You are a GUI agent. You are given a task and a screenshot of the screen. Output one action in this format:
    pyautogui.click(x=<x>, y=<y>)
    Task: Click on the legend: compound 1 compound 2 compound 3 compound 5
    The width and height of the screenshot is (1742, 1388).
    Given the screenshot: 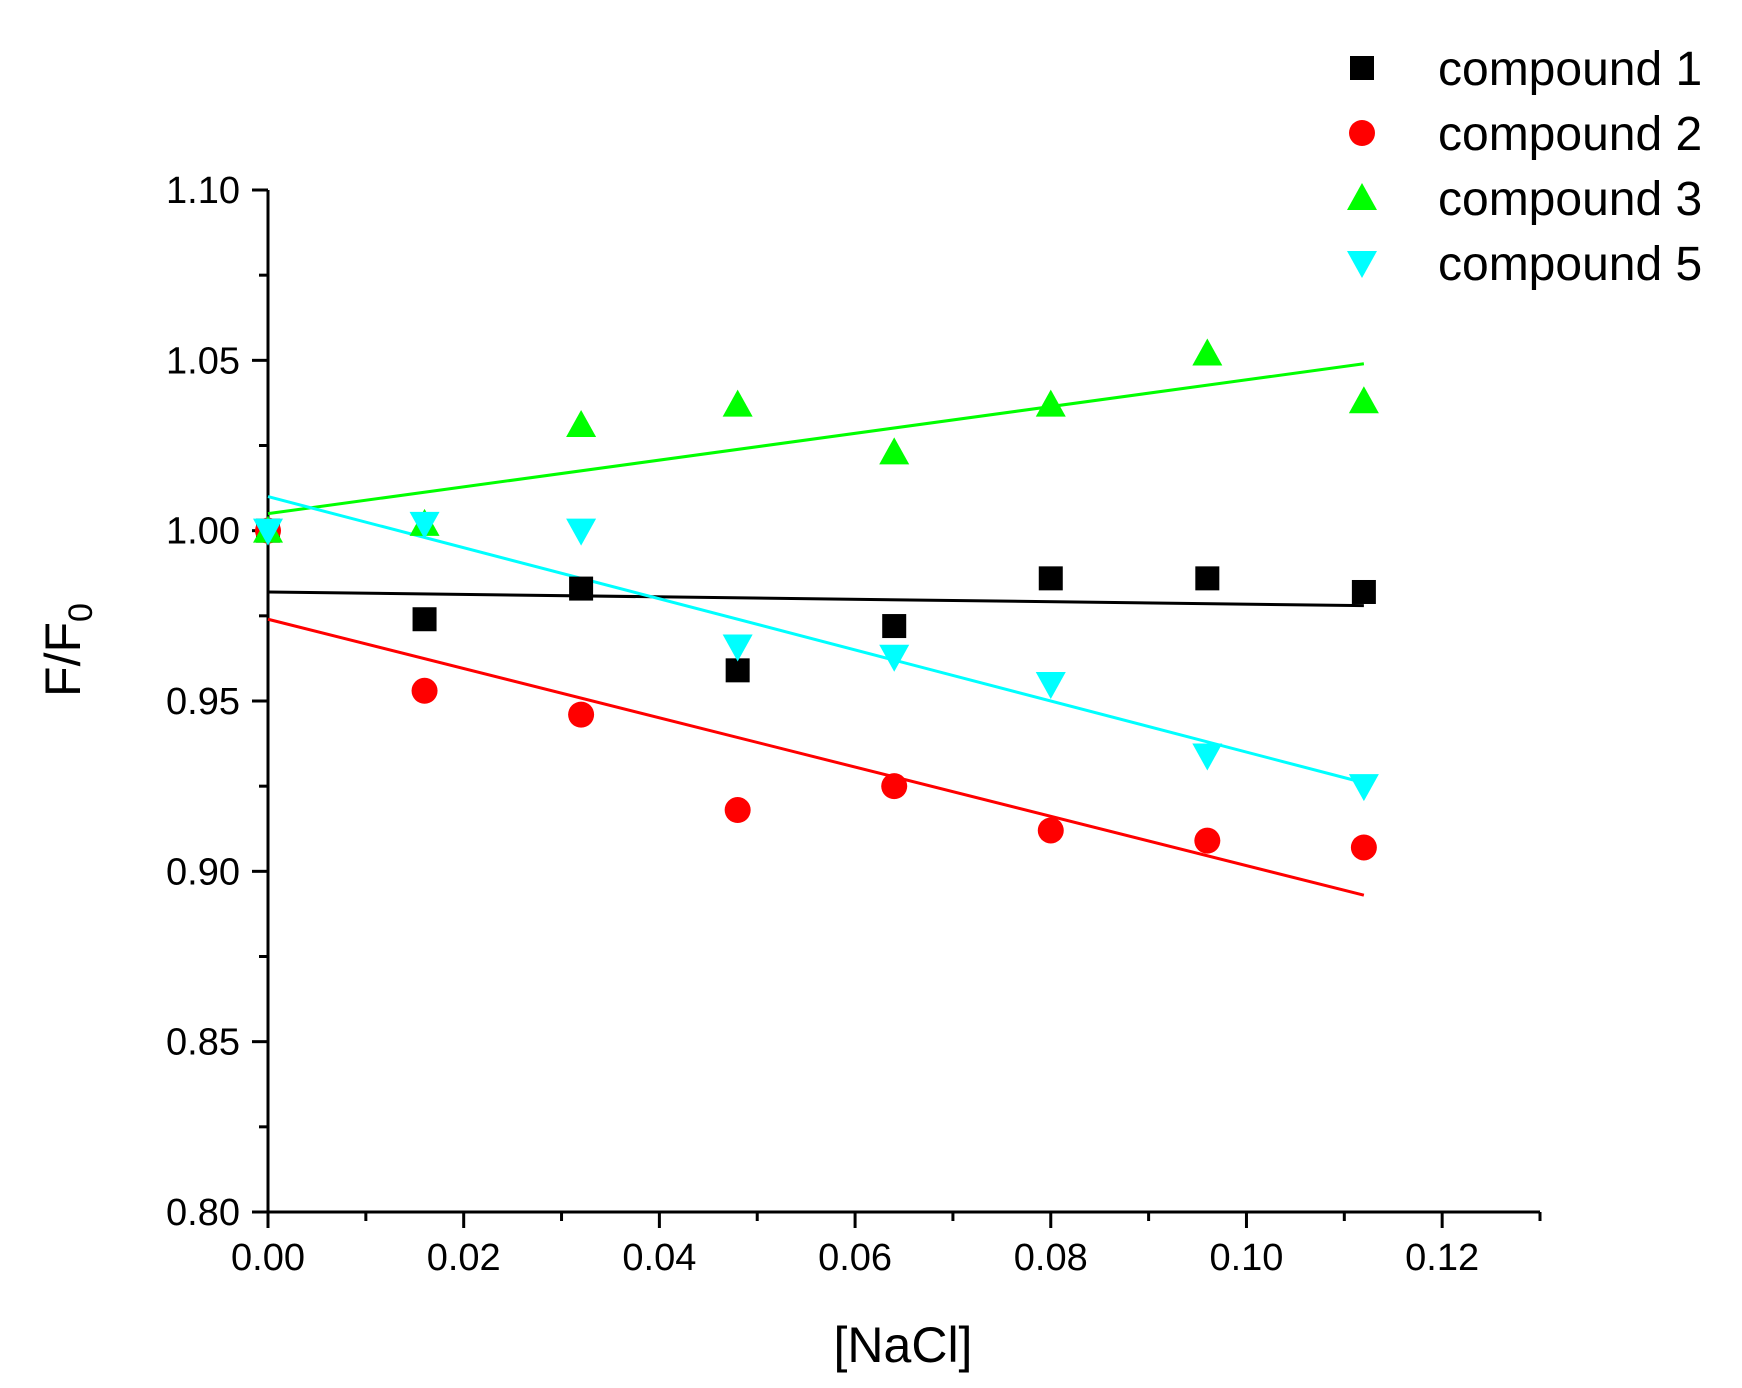 What is the action you would take?
    pyautogui.click(x=1524, y=167)
    